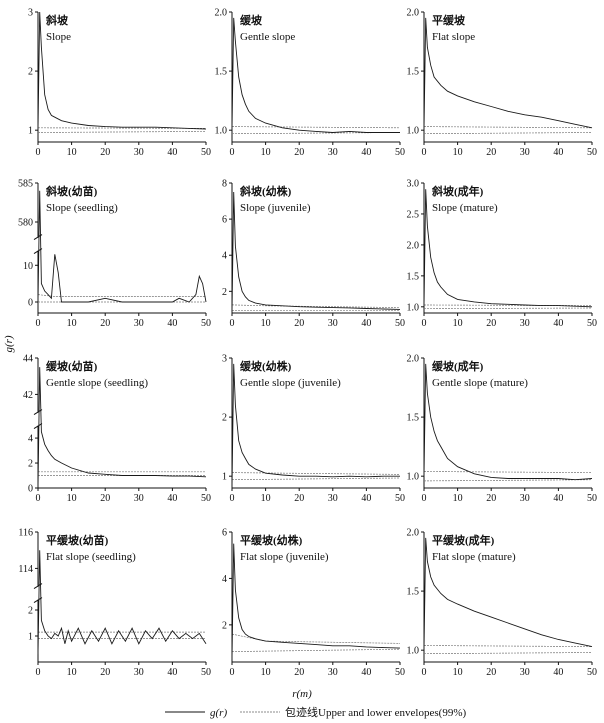 The width and height of the screenshot is (604, 723). I want to click on y-axis-label: g(r), so click(9, 343).